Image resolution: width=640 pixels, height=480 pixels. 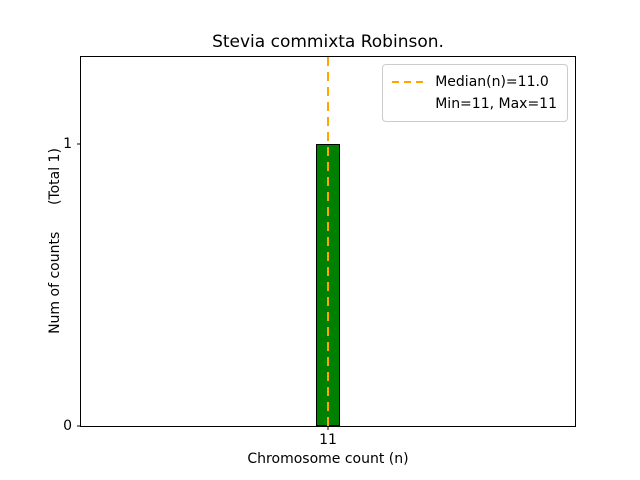 What do you see at coordinates (328, 42) in the screenshot?
I see `chart-title: Stevia commixta Robinson.` at bounding box center [328, 42].